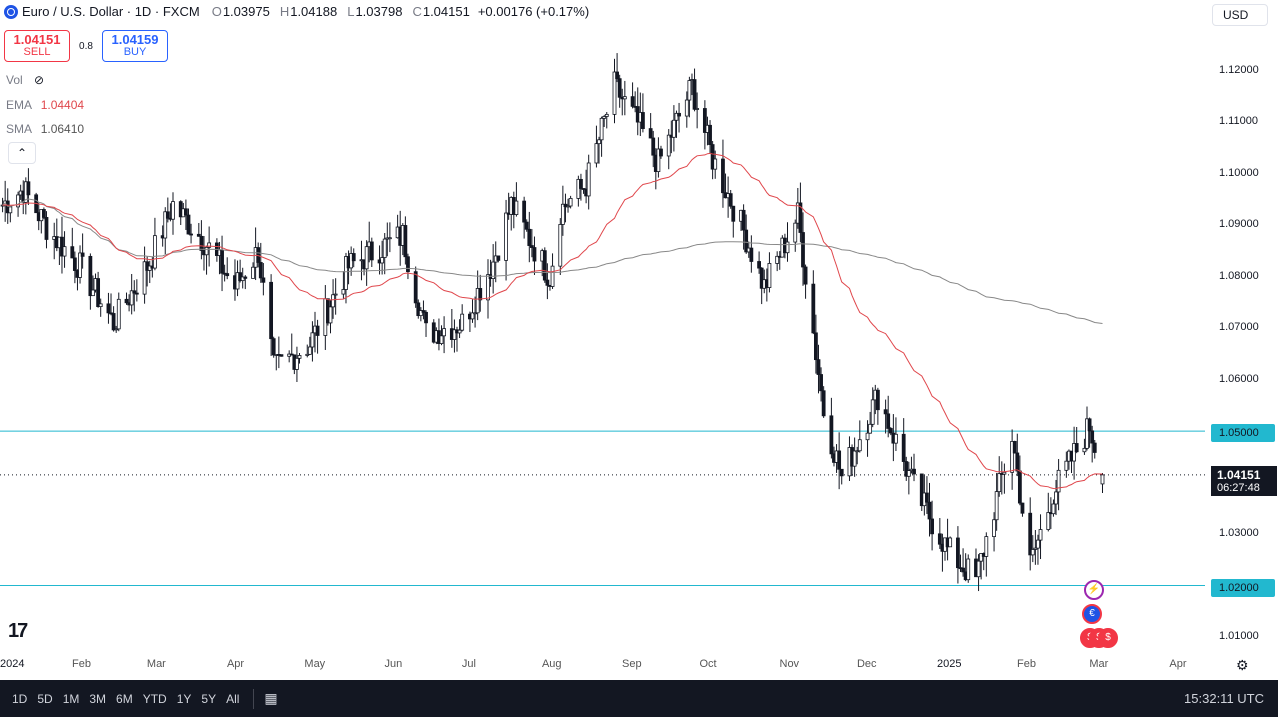  I want to click on vol-label: Vol, so click(14, 80).